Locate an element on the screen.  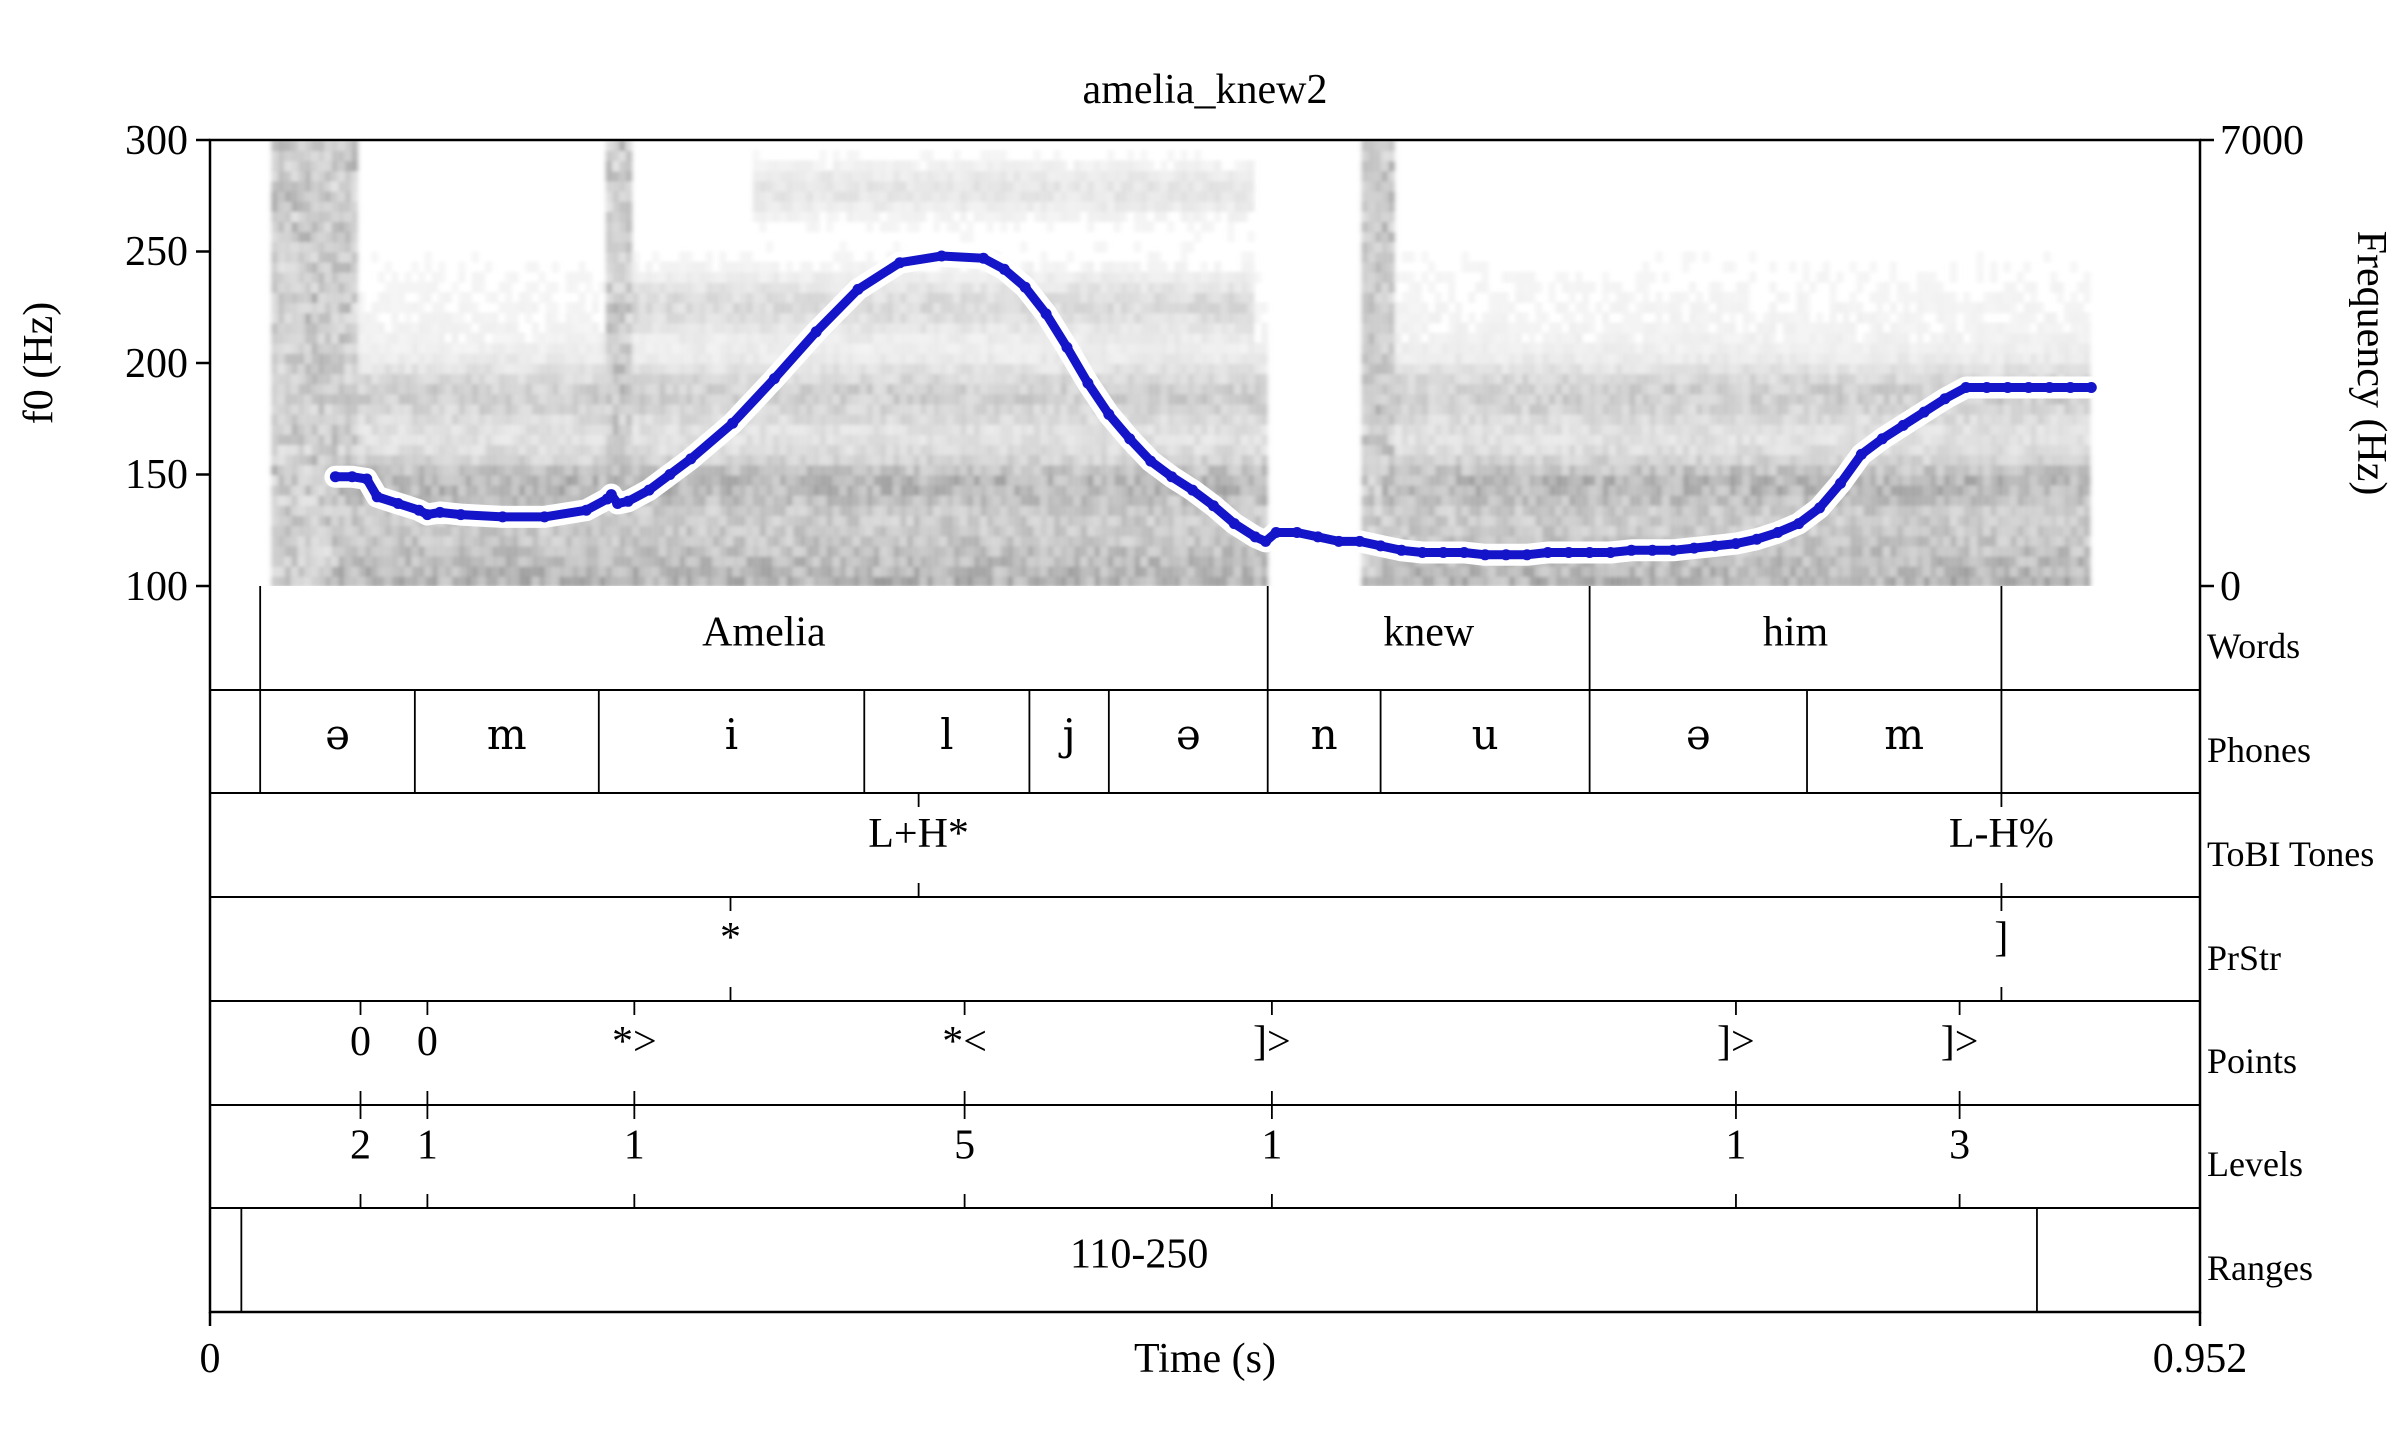
tier-name-phones: Phones is located at coordinates (2259, 750).